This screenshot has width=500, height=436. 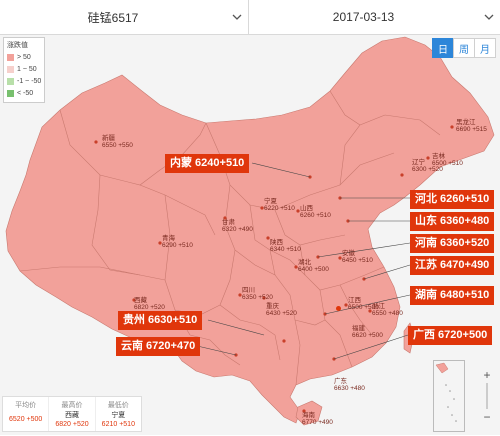 I want to click on legend-title: 涨跌值, so click(x=17, y=45).